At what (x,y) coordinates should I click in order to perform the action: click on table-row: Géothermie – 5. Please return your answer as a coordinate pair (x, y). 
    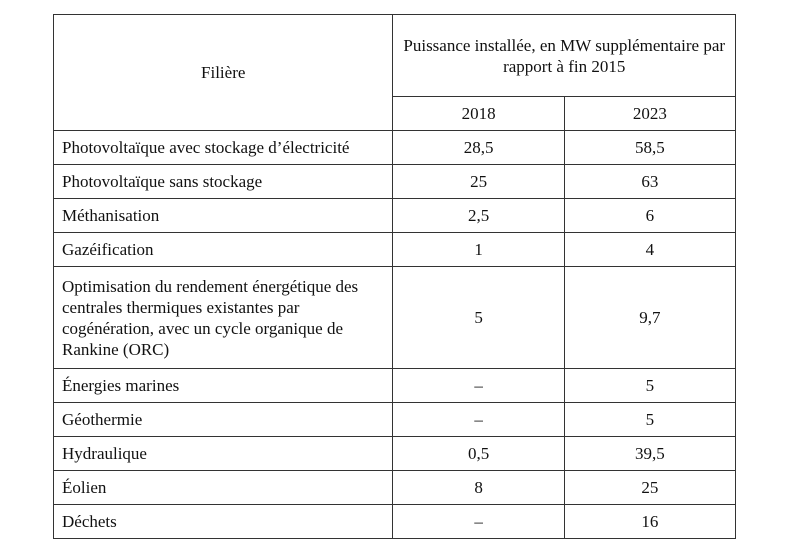
    Looking at the image, I should click on (394, 419).